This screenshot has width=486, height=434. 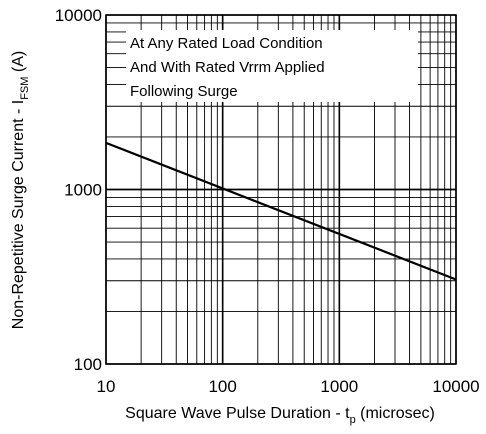 I want to click on annotation-background, so click(x=272, y=66).